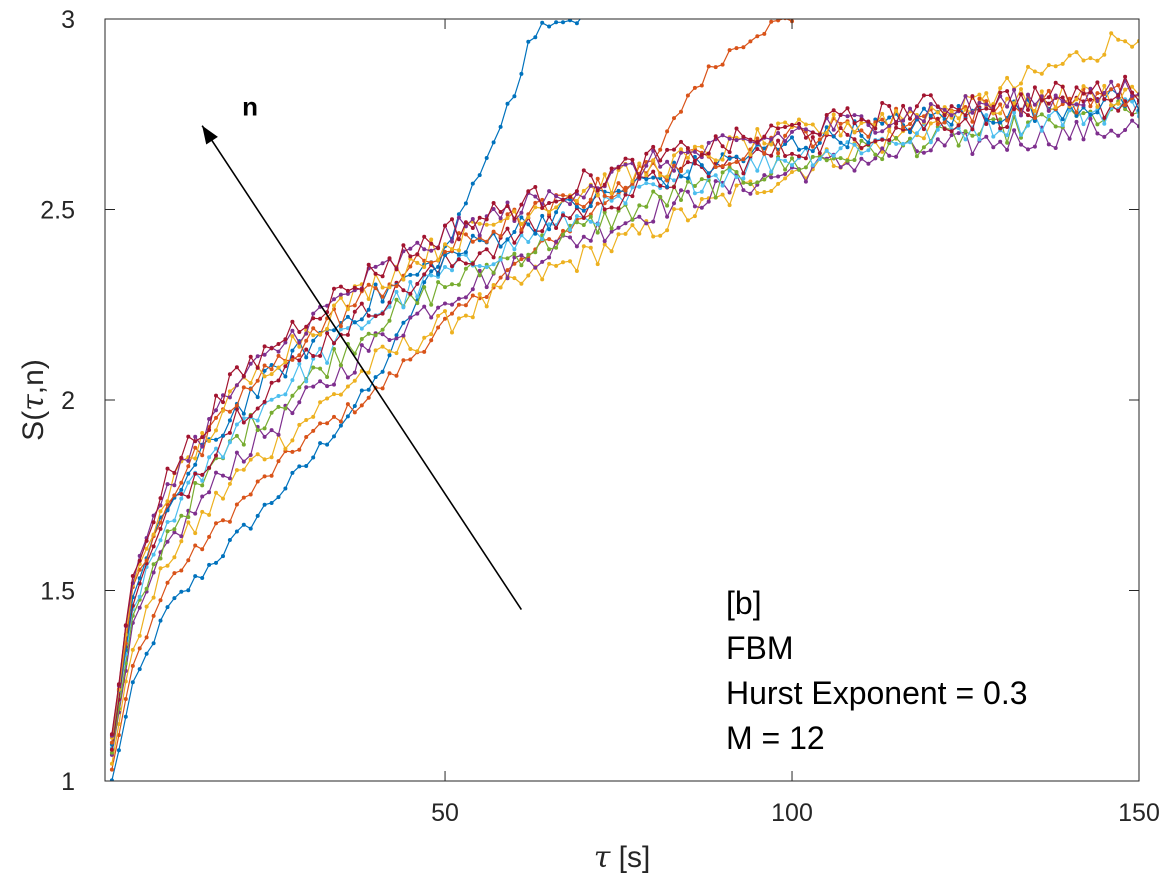 The image size is (1167, 875). I want to click on y-axis-label: S(τ,n), so click(33, 400).